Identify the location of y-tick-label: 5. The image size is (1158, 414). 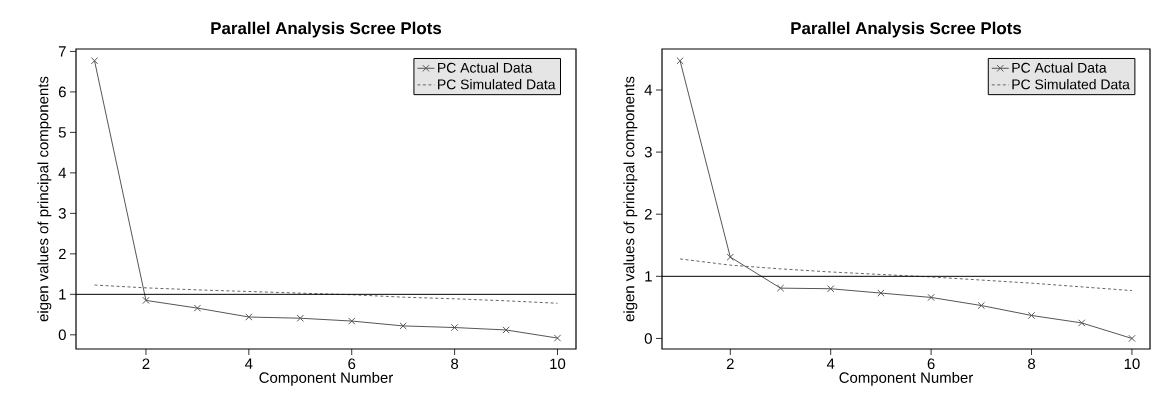
(62, 132).